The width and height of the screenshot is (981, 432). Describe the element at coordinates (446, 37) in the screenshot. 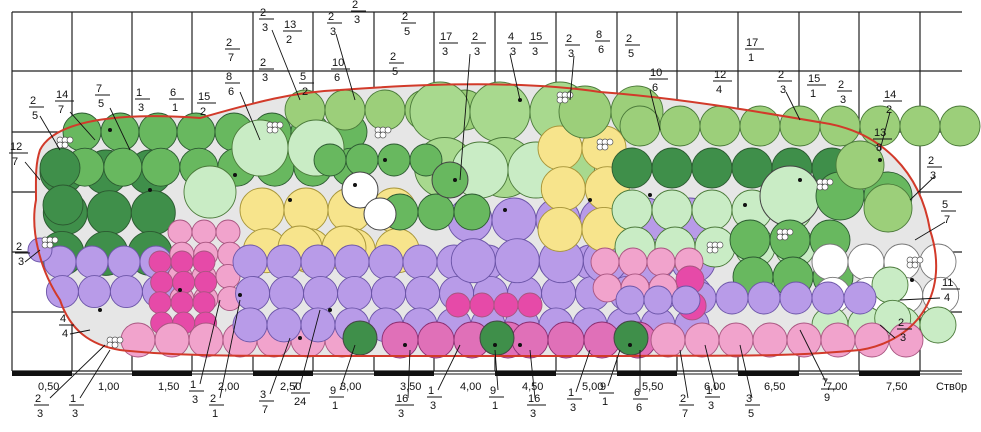

I see `fraction-numerator: 17` at that location.